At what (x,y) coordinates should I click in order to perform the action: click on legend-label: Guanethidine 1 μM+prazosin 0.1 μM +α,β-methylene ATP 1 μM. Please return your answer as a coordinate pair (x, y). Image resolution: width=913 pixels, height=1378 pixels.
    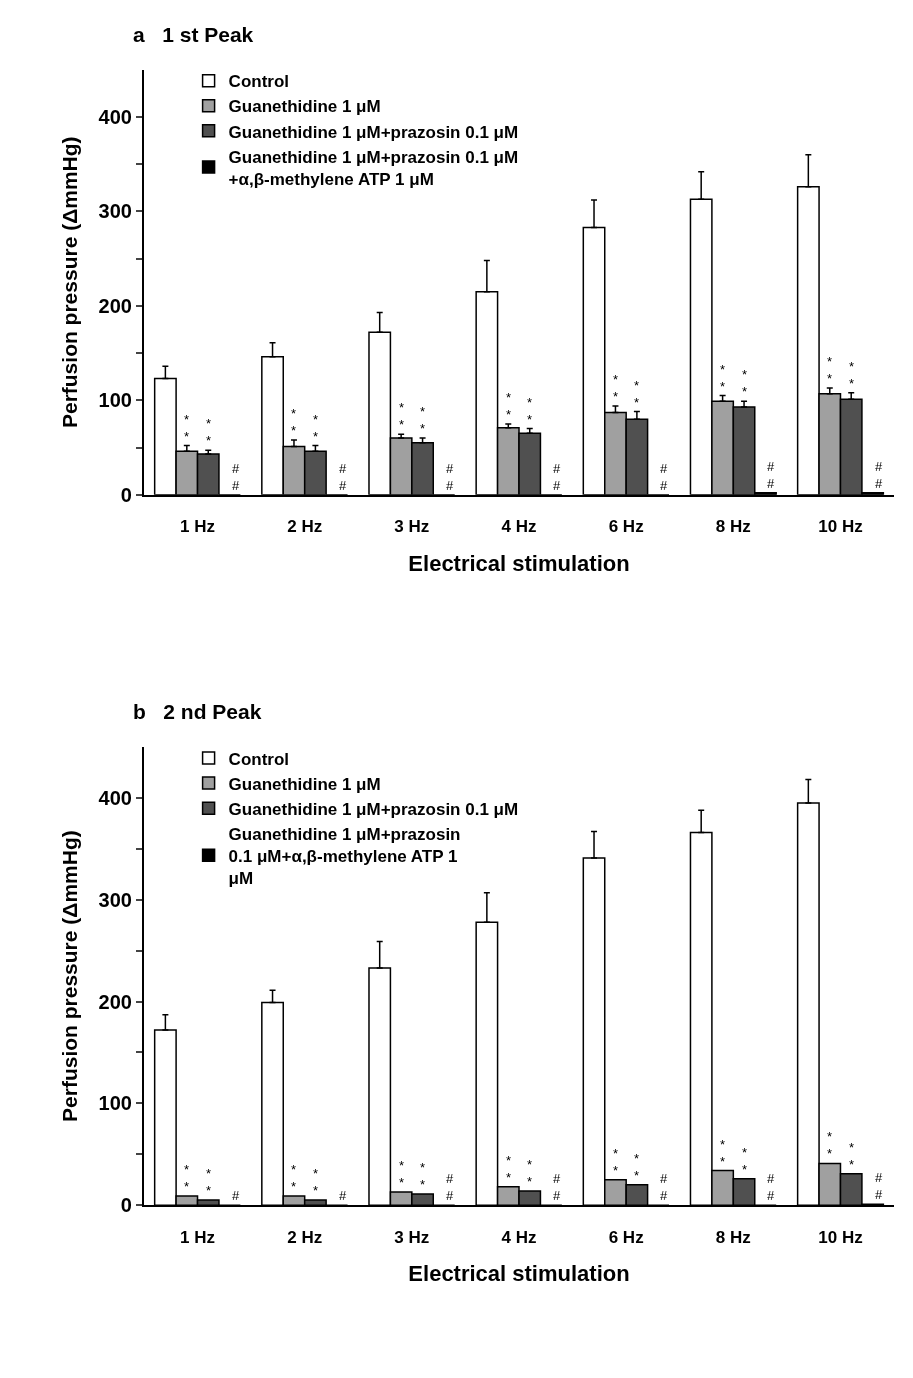
    Looking at the image, I should click on (373, 168).